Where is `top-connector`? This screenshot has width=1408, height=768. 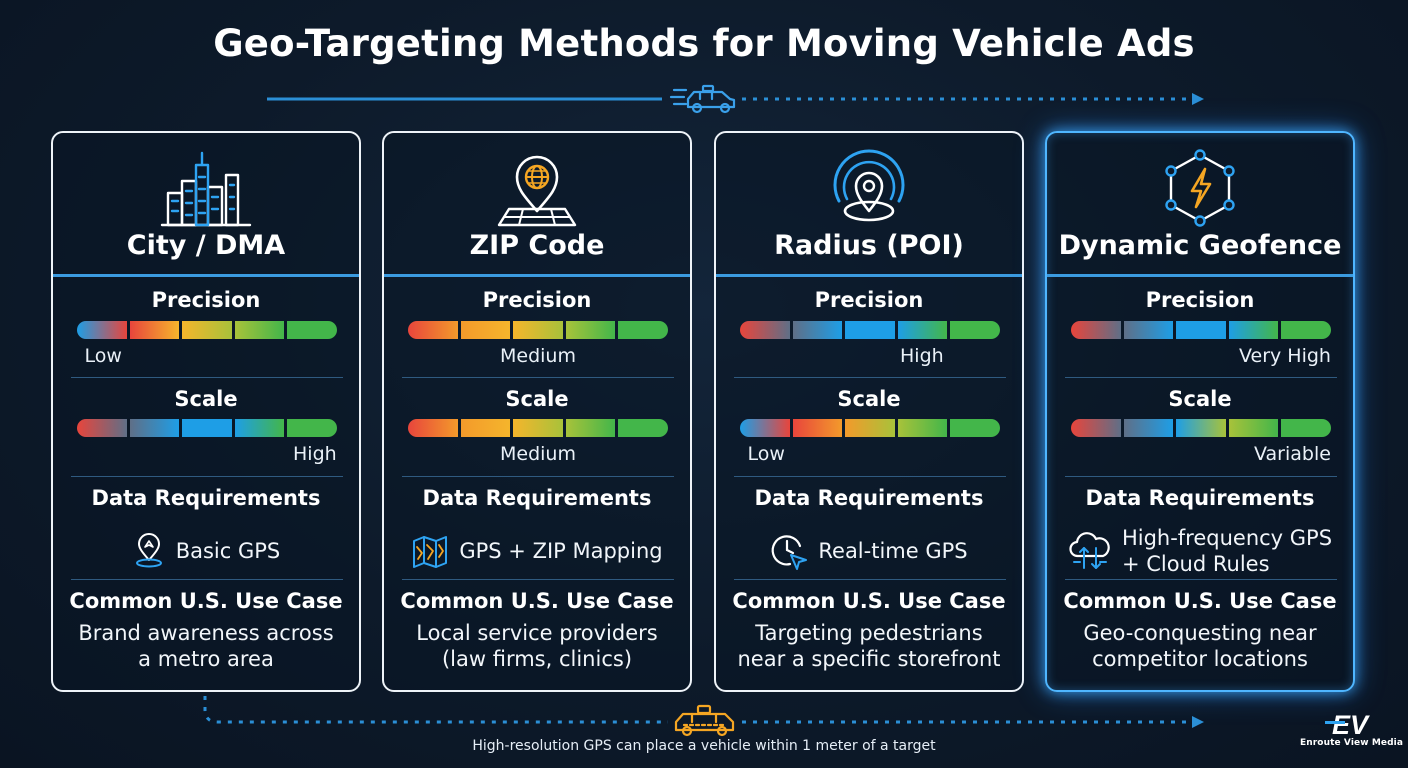 top-connector is located at coordinates (735, 99).